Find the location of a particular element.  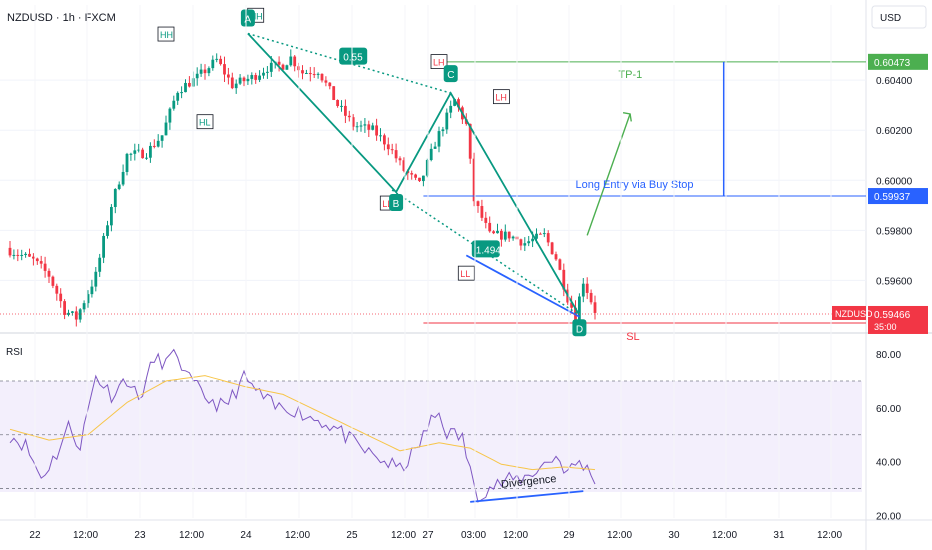

currency-button is located at coordinates (899, 17).